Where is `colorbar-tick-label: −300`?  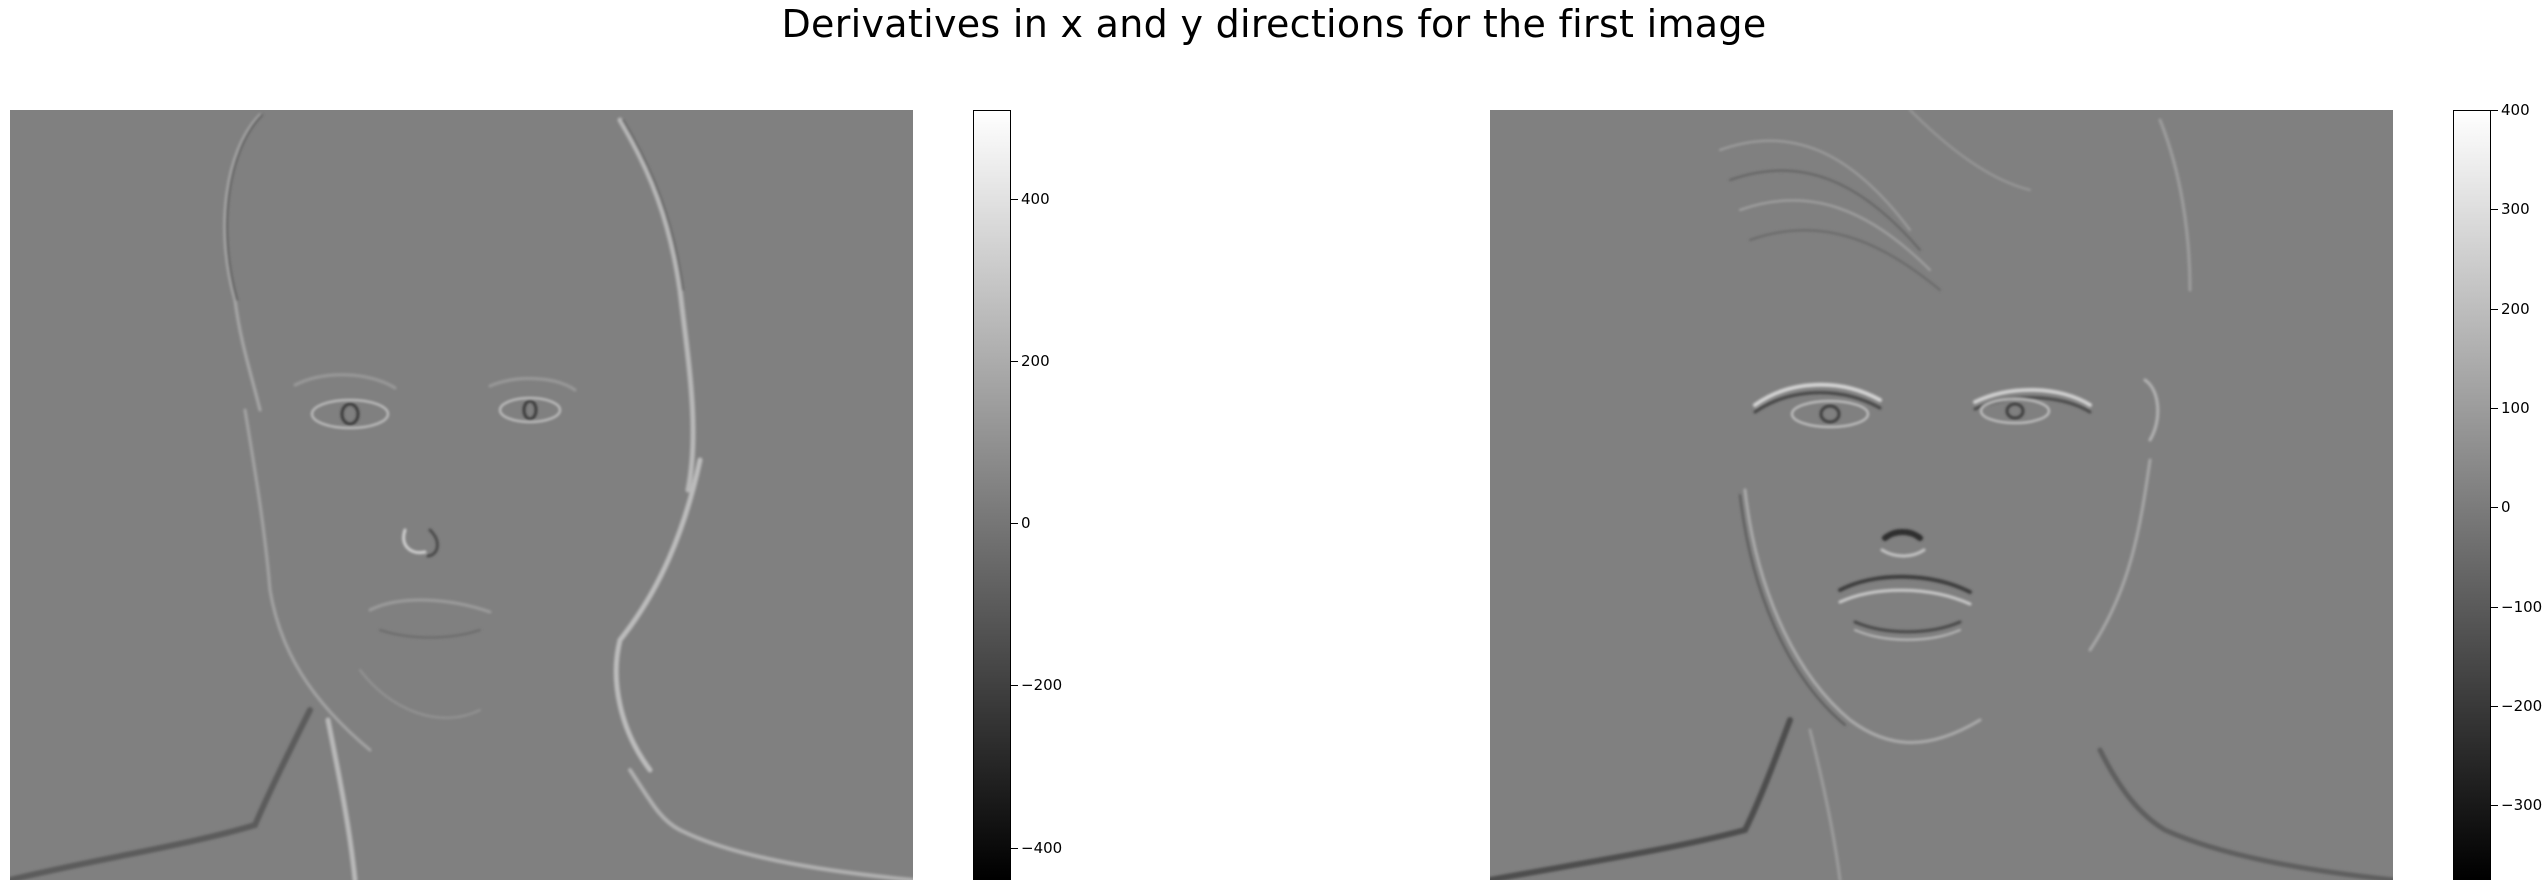 colorbar-tick-label: −300 is located at coordinates (2522, 805).